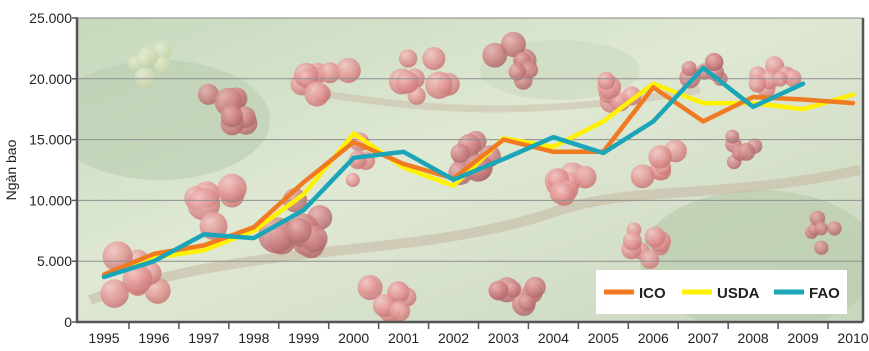  What do you see at coordinates (68, 322) in the screenshot?
I see `y-tick-label: 0` at bounding box center [68, 322].